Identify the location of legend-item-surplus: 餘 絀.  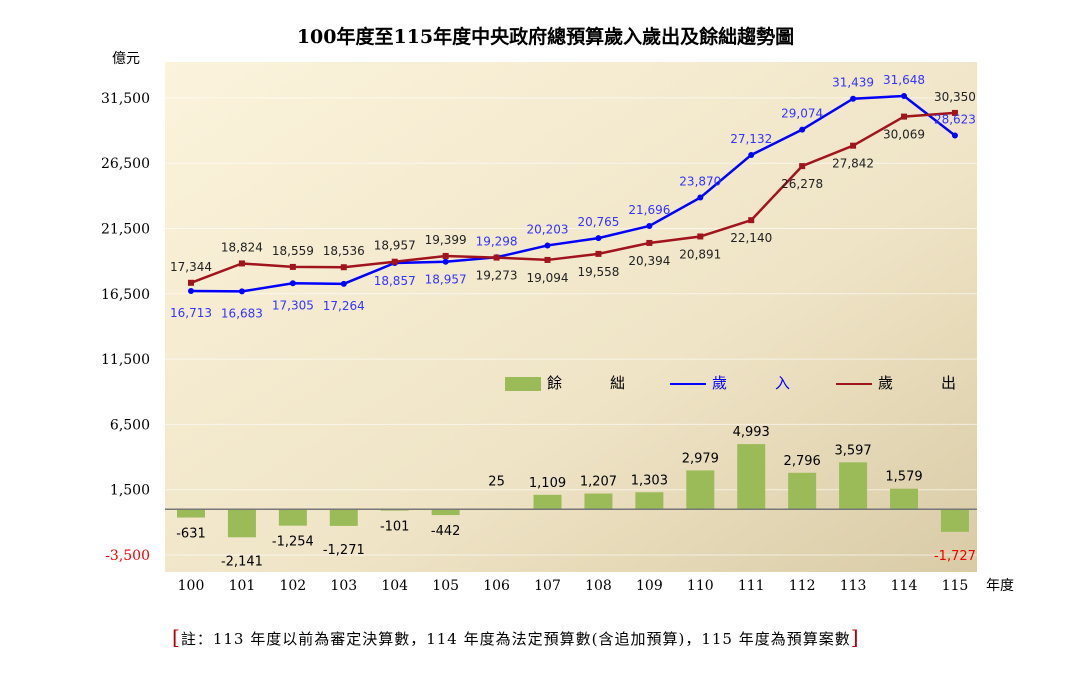
(568, 382).